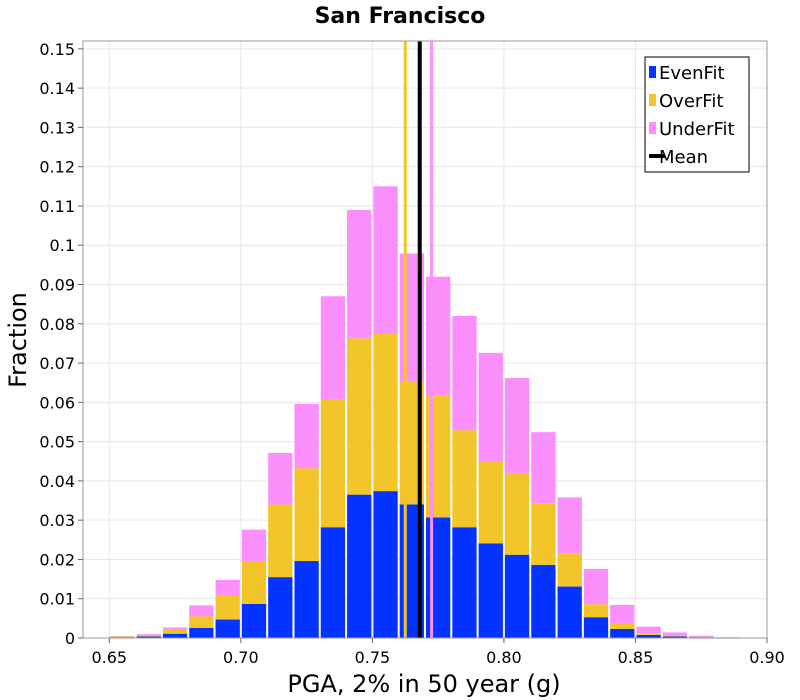 The image size is (800, 700). I want to click on y-tick-label: 0.04, so click(57, 481).